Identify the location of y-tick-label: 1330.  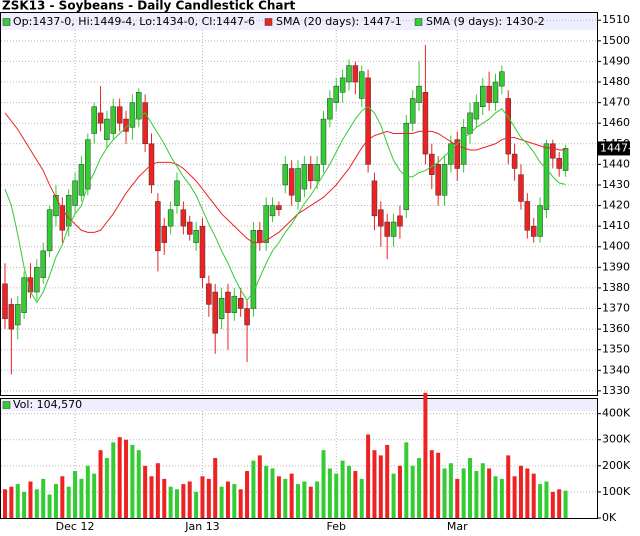
(616, 390).